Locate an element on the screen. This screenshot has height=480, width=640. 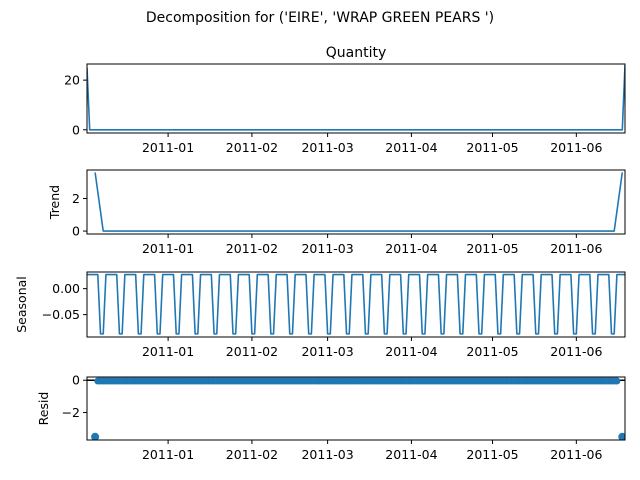
seasonal-ytick-label: −0.05 is located at coordinates (61, 314).